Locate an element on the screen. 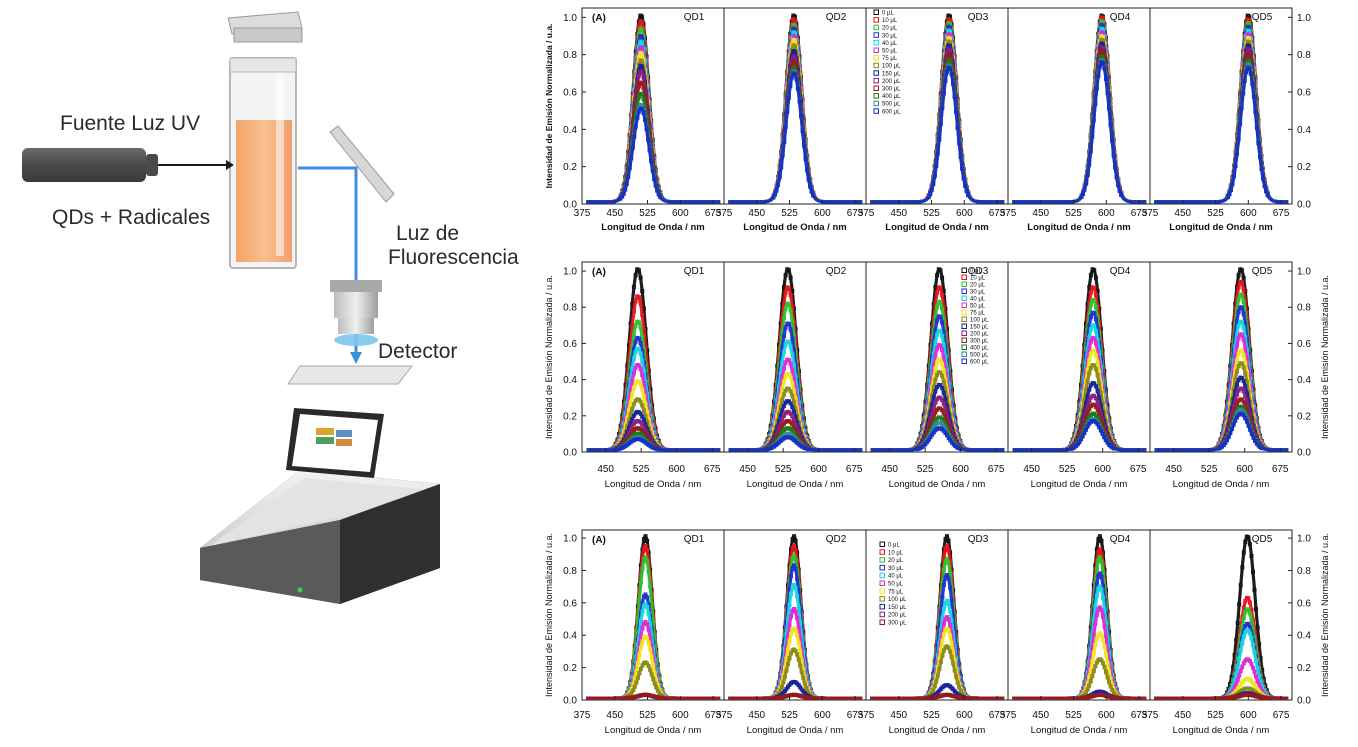  y-tick-label-left: 0.4 is located at coordinates (570, 380).